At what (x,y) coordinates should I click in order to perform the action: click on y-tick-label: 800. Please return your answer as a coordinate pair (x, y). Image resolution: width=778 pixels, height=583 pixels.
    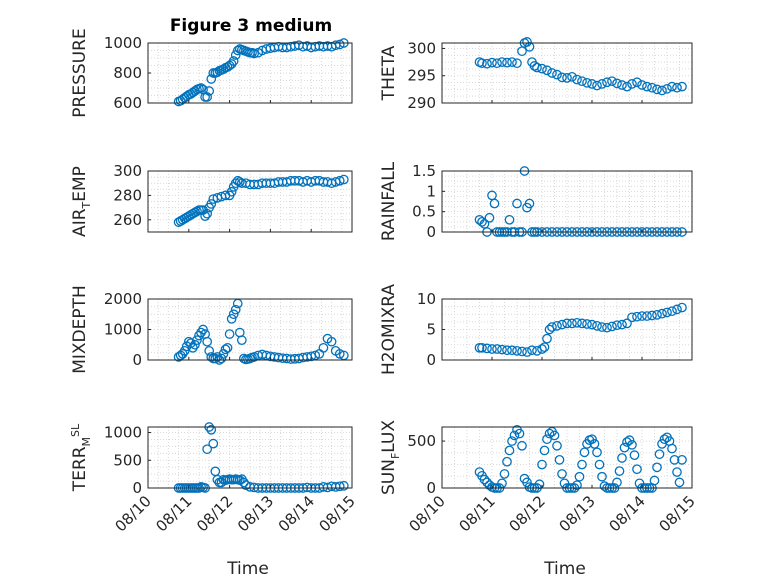
    Looking at the image, I should click on (127, 73).